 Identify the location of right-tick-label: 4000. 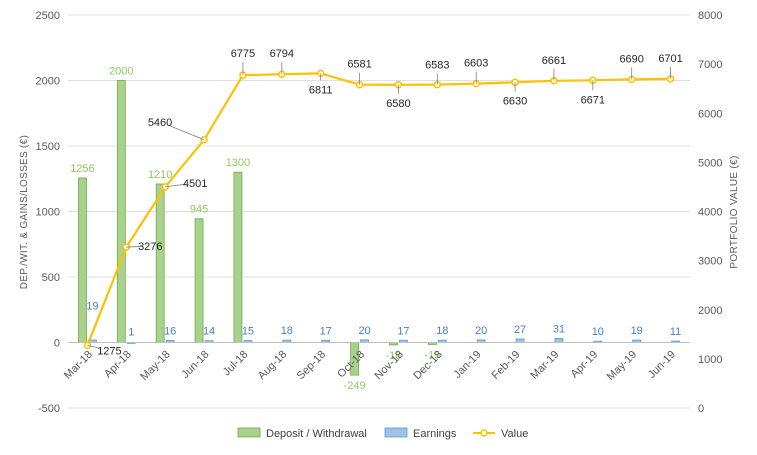
(710, 213).